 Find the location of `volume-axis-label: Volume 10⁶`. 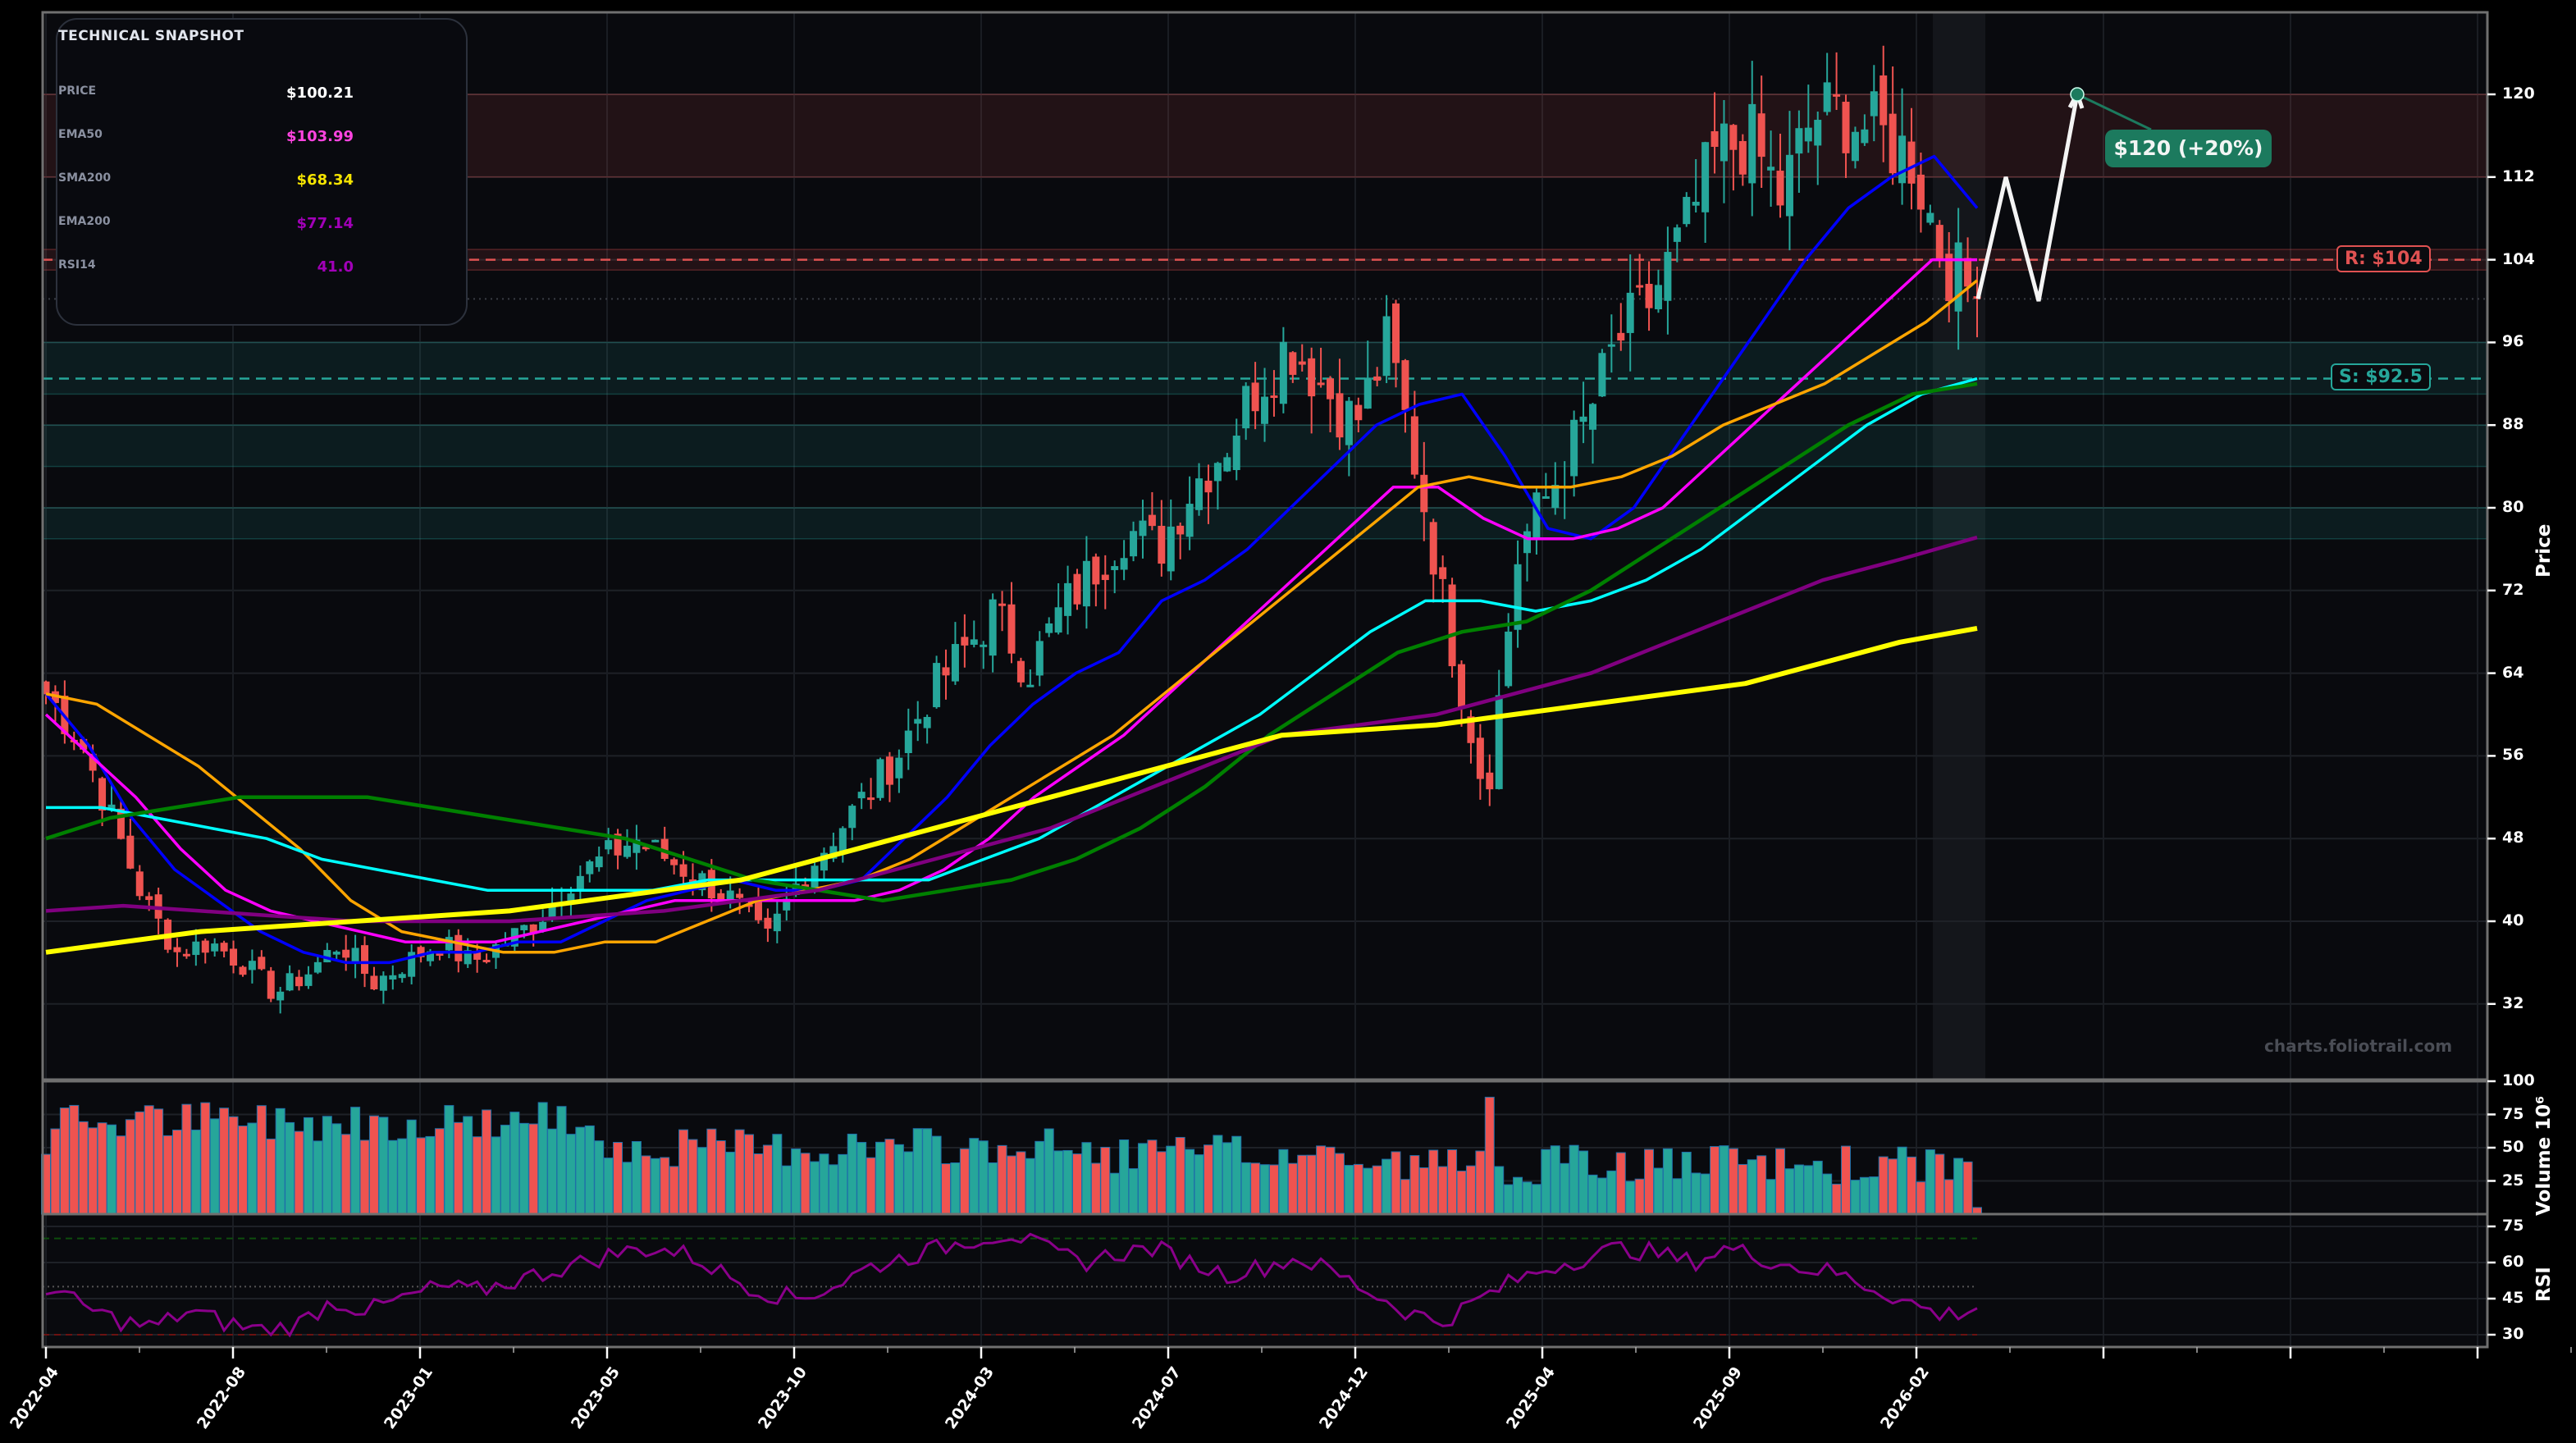

volume-axis-label: Volume 10⁶ is located at coordinates (2544, 1155).